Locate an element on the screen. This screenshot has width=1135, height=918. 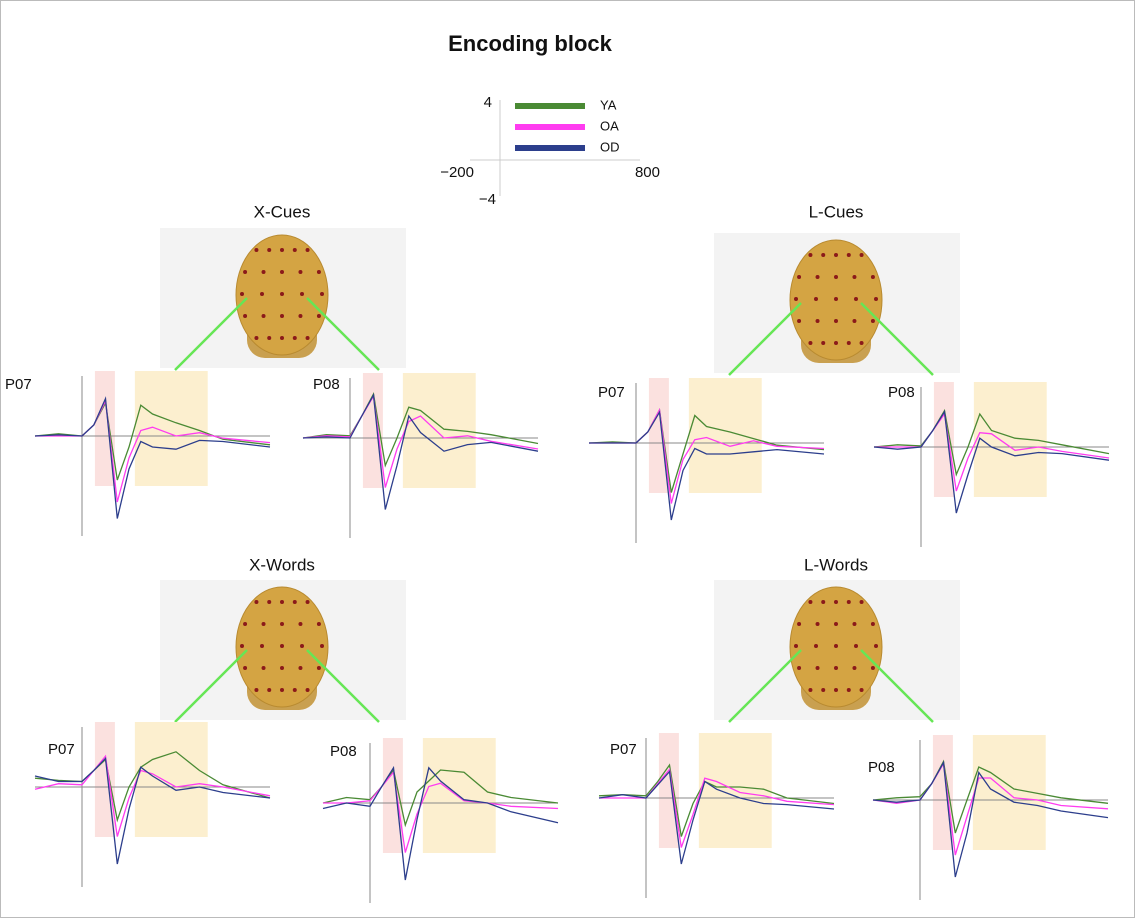
scale-label: −4 is located at coordinates (487, 199).